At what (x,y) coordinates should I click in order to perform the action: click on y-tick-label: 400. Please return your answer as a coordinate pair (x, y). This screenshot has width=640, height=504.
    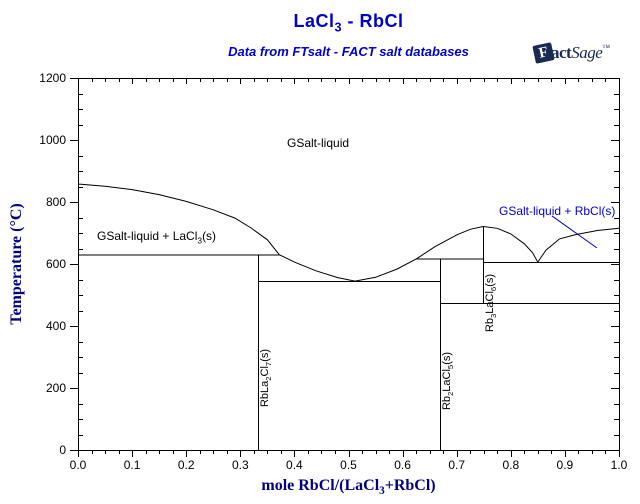
    Looking at the image, I should click on (55, 326).